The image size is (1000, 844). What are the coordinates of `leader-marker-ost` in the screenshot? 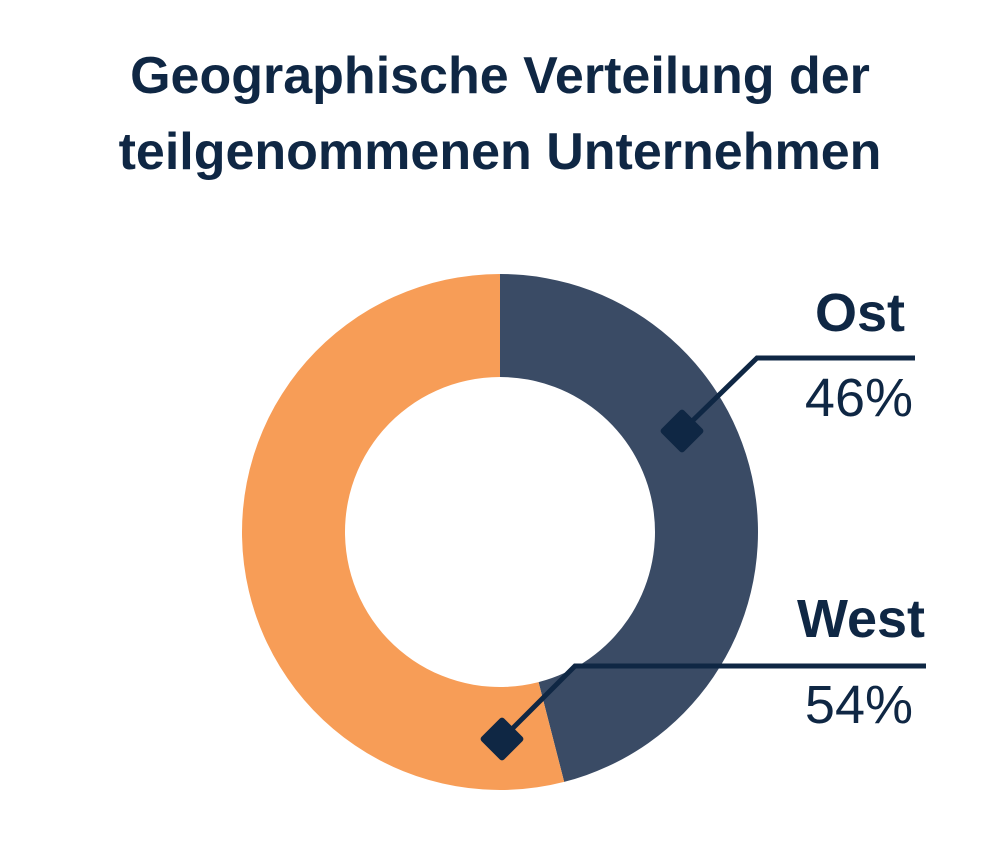 It's located at (682, 431).